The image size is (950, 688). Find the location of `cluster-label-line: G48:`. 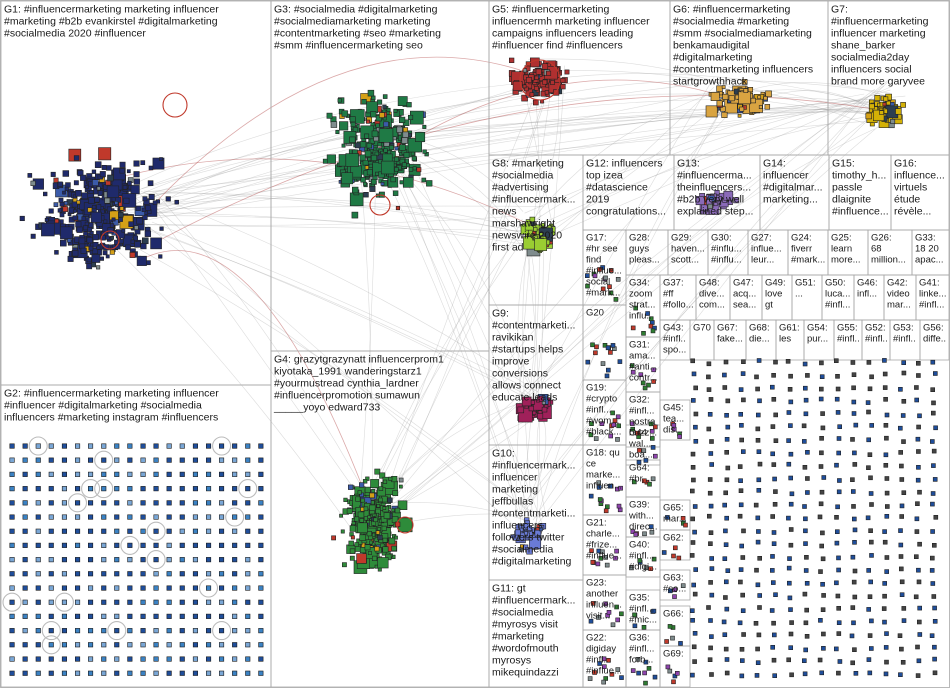

cluster-label-line: G48: is located at coordinates (709, 283).